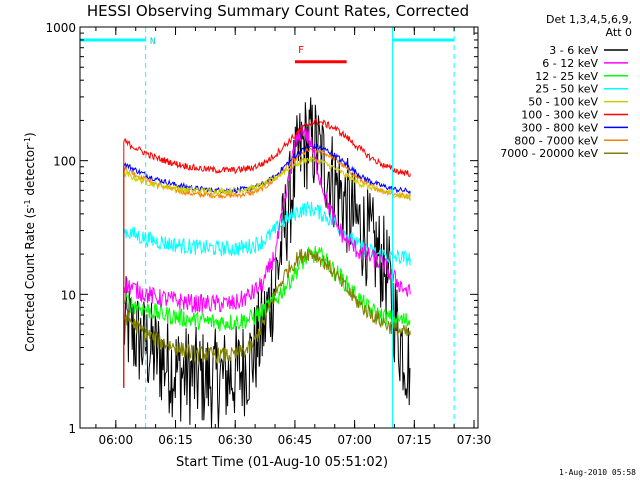 The width and height of the screenshot is (640, 480). Describe the element at coordinates (354, 440) in the screenshot. I see `x-tick-label: 07:00` at that location.